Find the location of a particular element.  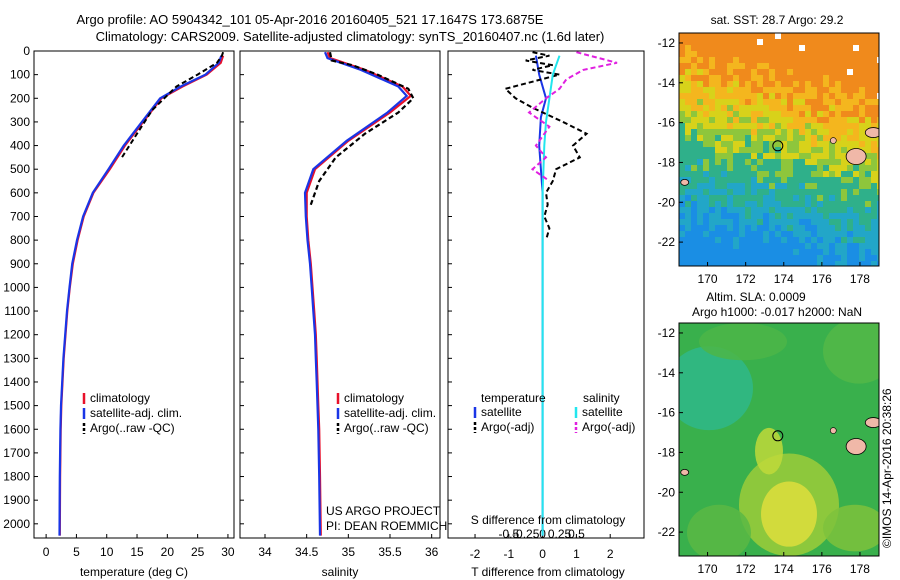

lon-tick-label: 172 is located at coordinates (746, 279).